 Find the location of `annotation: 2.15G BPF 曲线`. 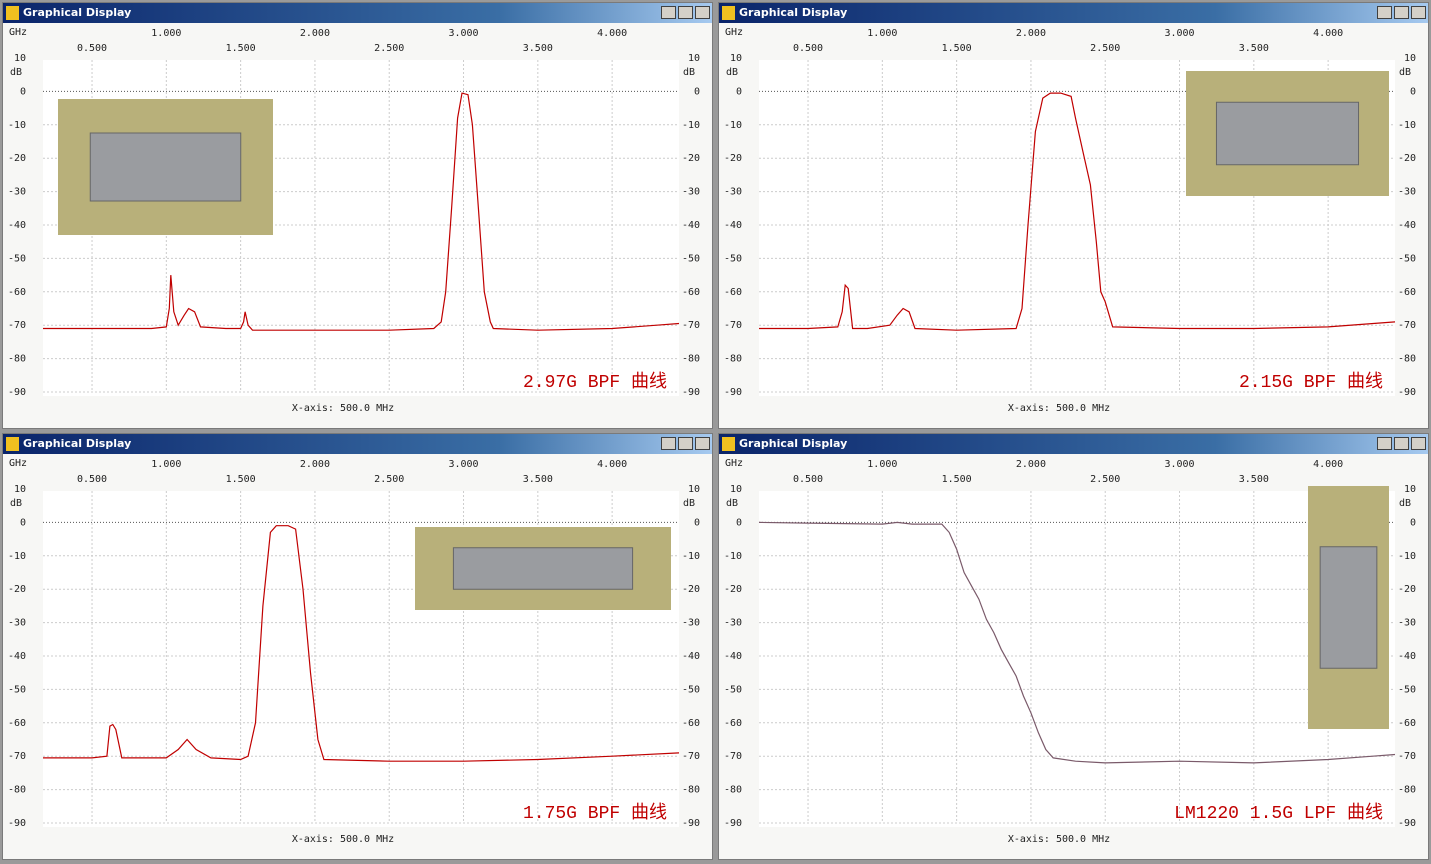

annotation: 2.15G BPF 曲线 is located at coordinates (1311, 382).